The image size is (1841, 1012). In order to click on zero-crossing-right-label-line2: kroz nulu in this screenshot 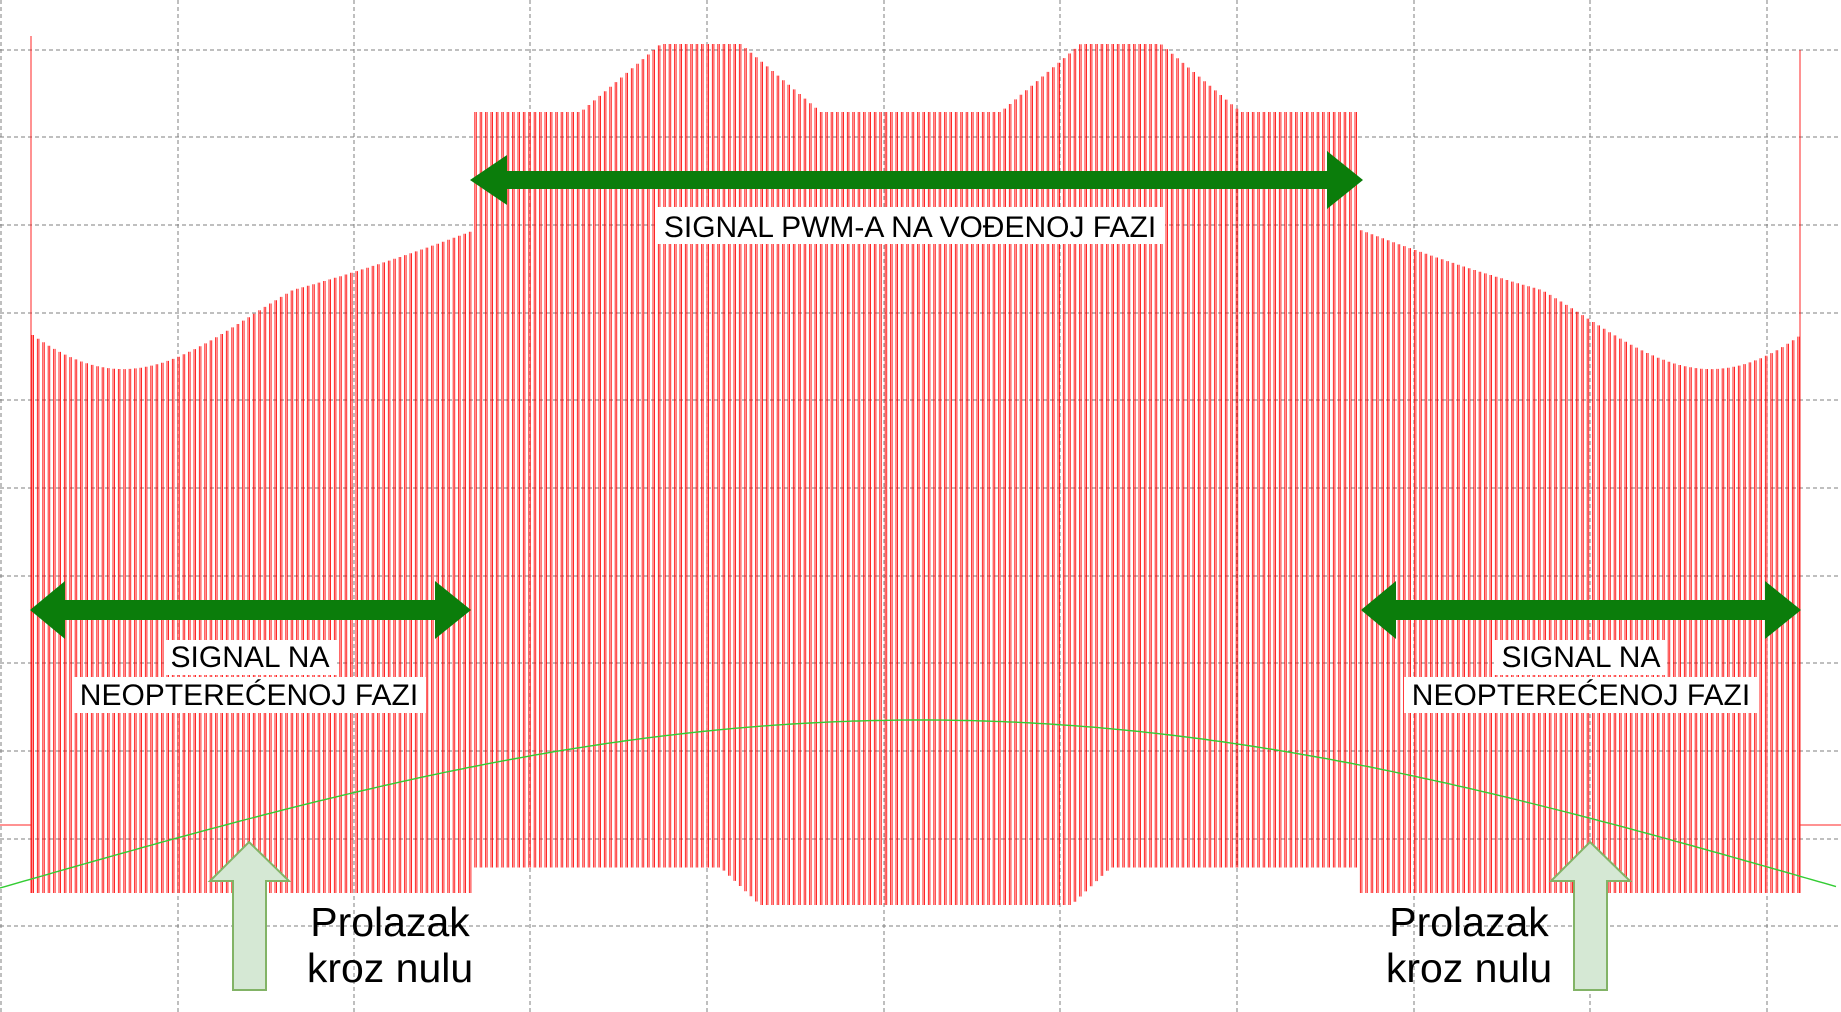, I will do `click(1469, 968)`.